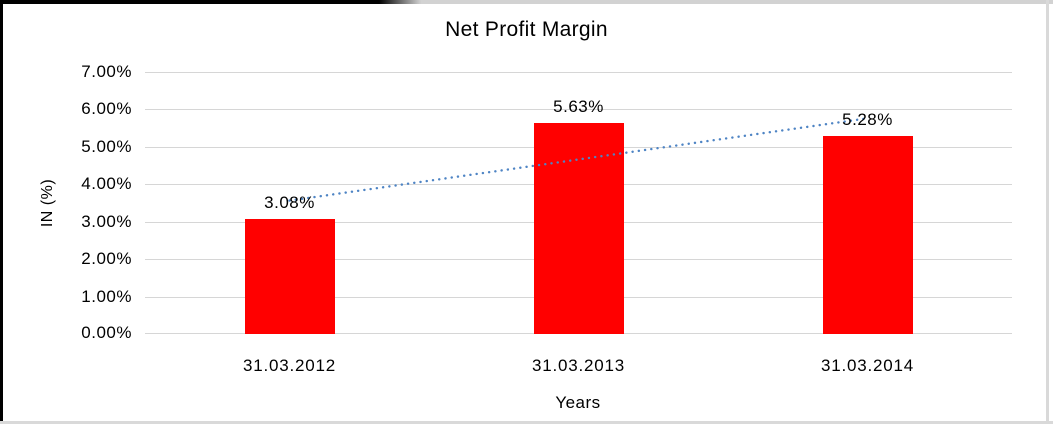  I want to click on bar-value-label: 5.28%, so click(867, 119).